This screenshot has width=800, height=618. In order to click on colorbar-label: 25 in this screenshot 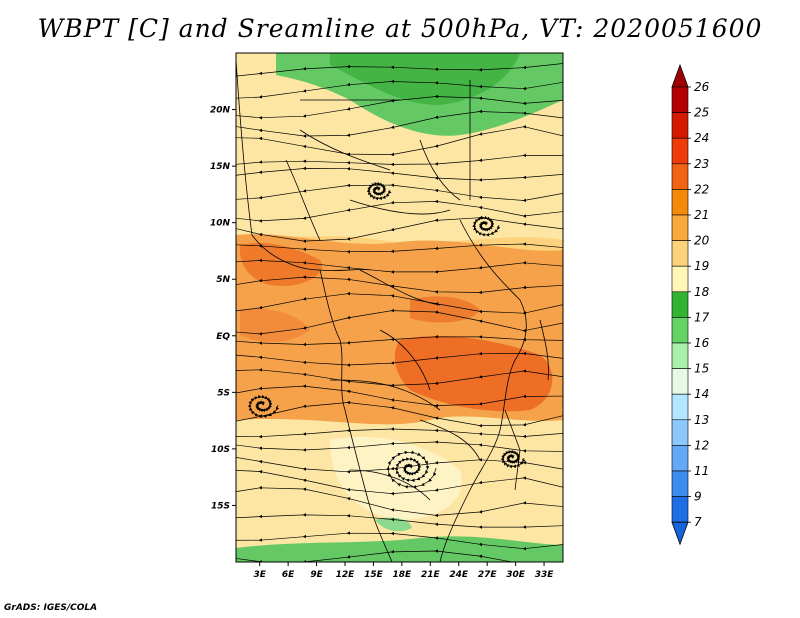, I will do `click(701, 113)`.